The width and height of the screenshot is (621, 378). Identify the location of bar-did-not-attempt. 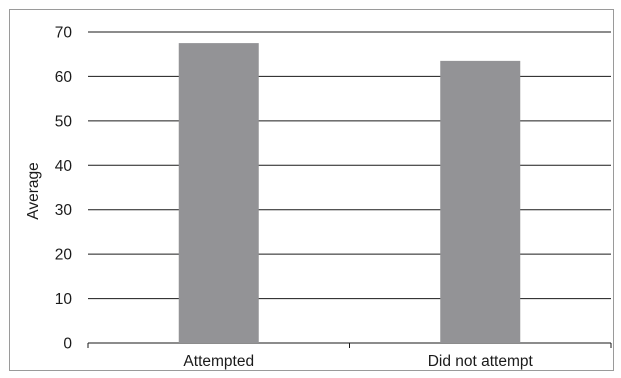
(480, 201).